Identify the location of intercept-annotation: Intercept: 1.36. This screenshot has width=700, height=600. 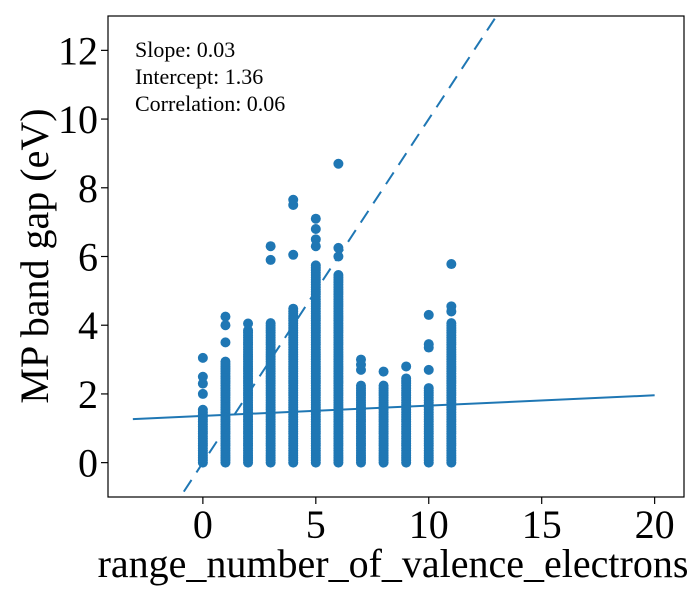
(199, 76).